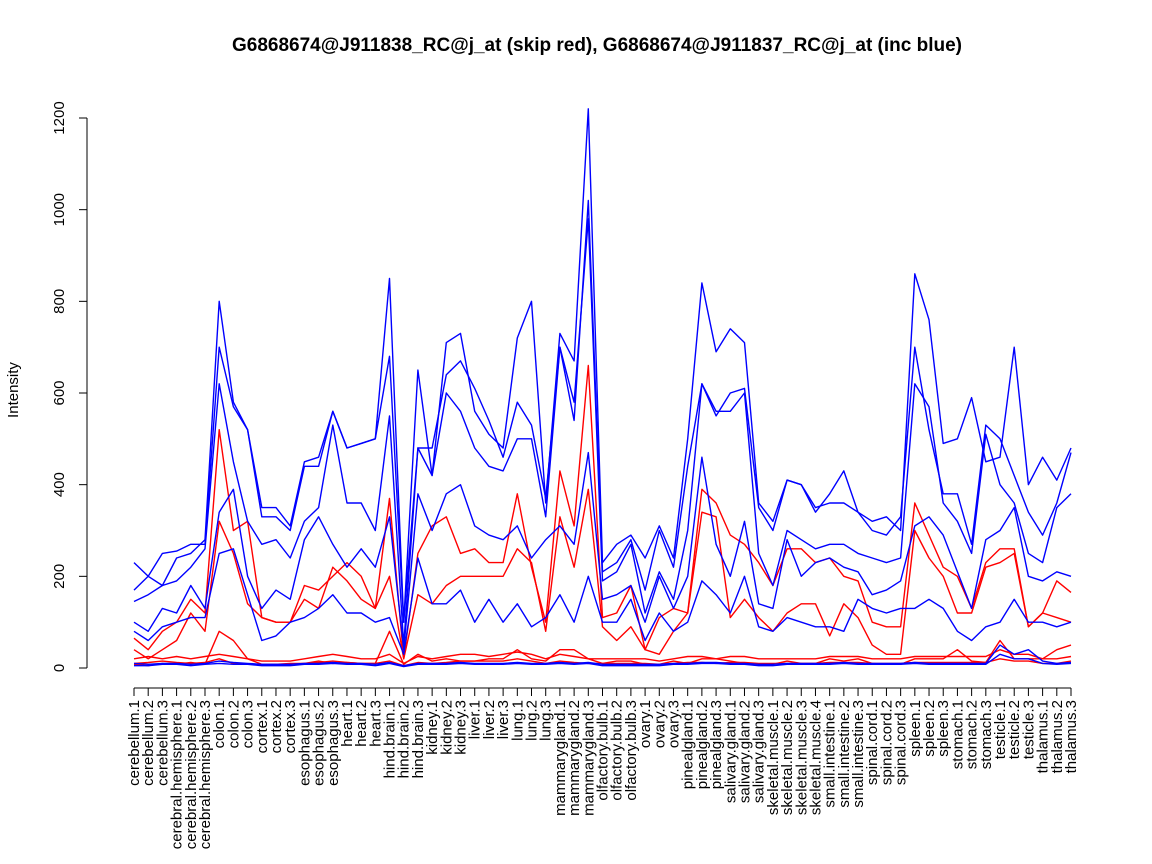  I want to click on x-tick-label: thalamus.2, so click(1057, 736).